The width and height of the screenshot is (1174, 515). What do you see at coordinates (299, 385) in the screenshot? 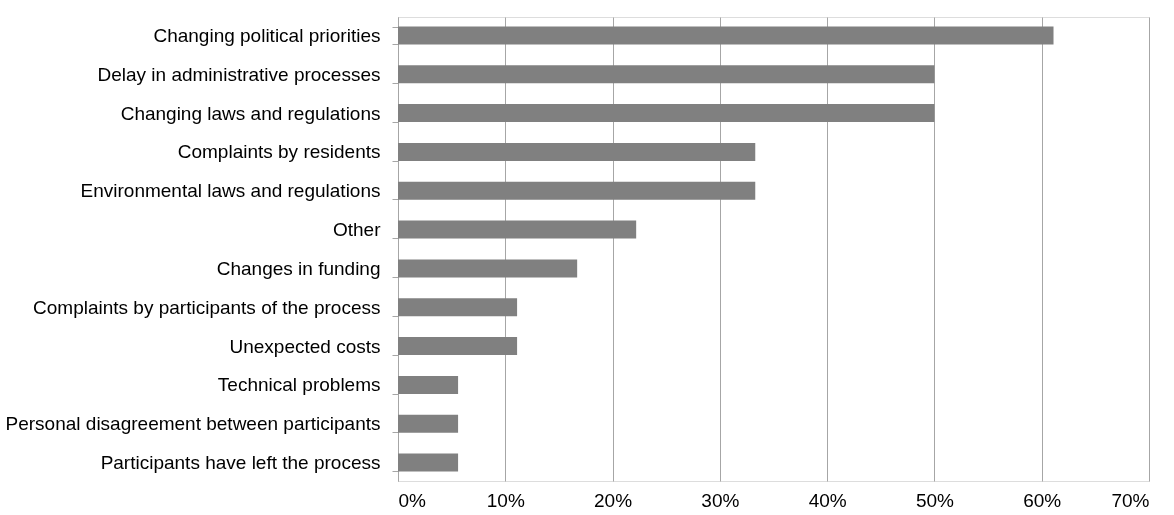
I see `y-tick-label: Technical problems` at bounding box center [299, 385].